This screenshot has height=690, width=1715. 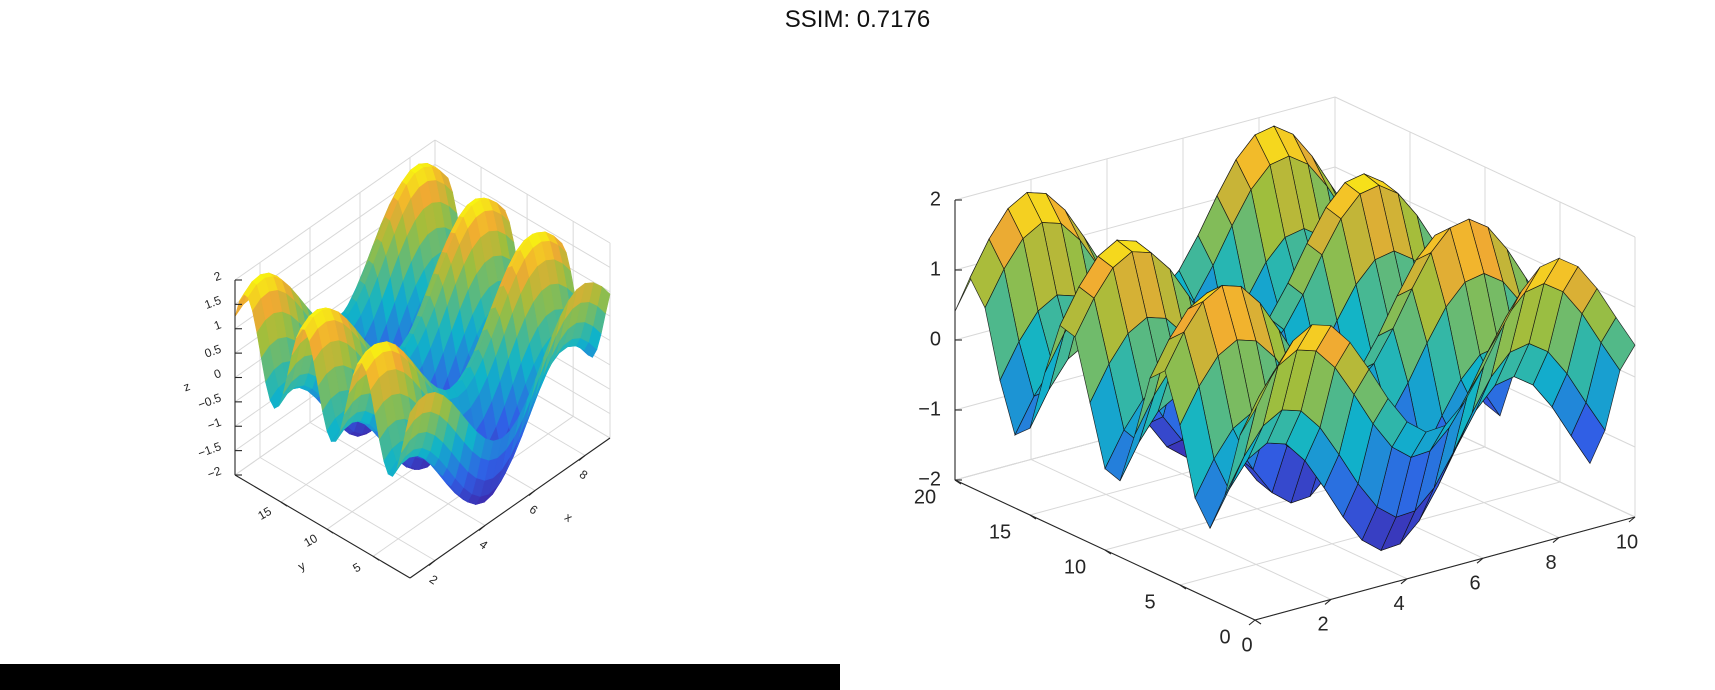 What do you see at coordinates (1627, 542) in the screenshot?
I see `x-tick-label: 10` at bounding box center [1627, 542].